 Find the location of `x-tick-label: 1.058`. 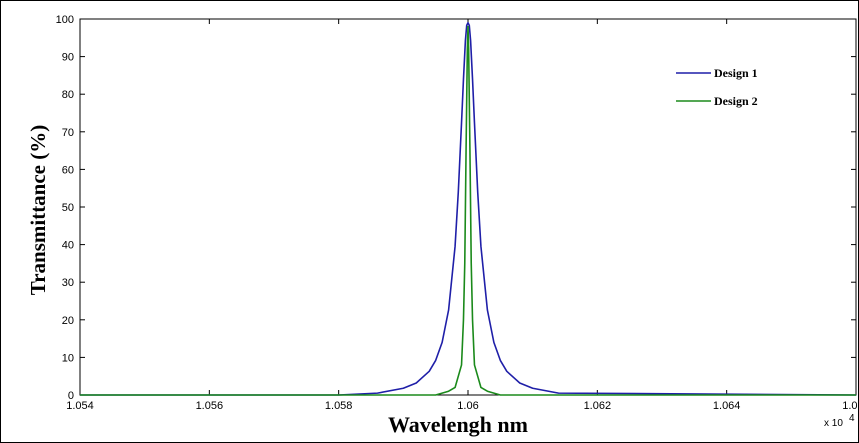

x-tick-label: 1.058 is located at coordinates (339, 406).